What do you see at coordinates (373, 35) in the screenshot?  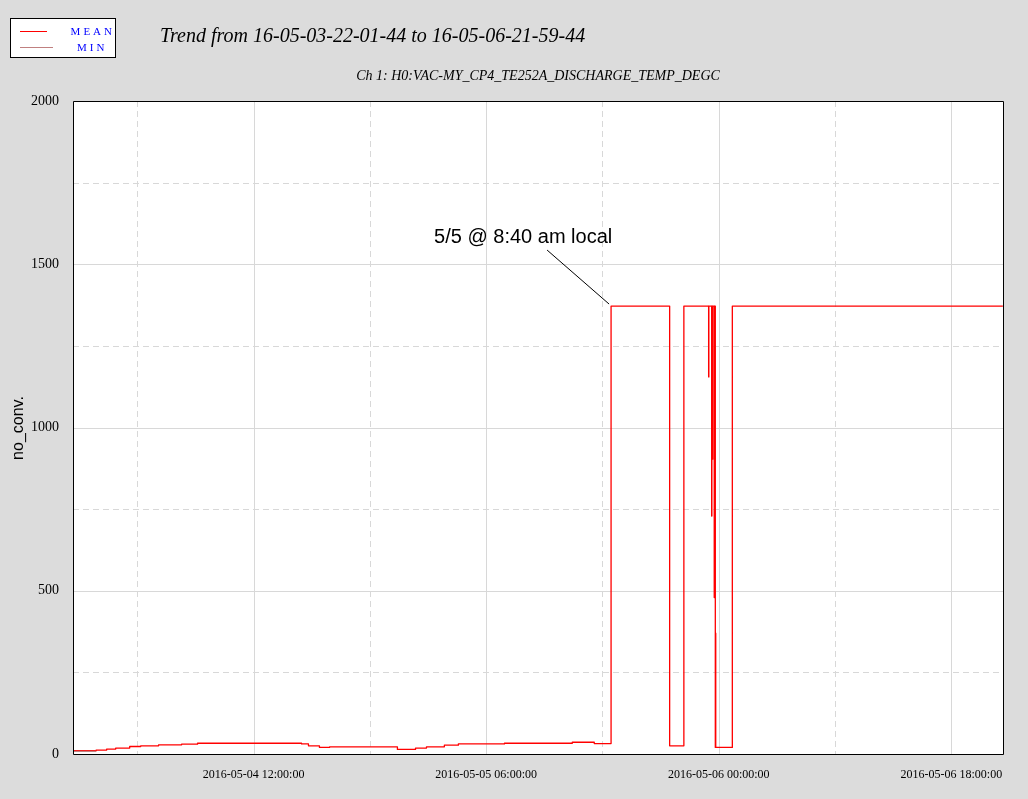 I see `chart-title: Trend from 16-05-03-22-01-44 to 16-05-06-21-59-44` at bounding box center [373, 35].